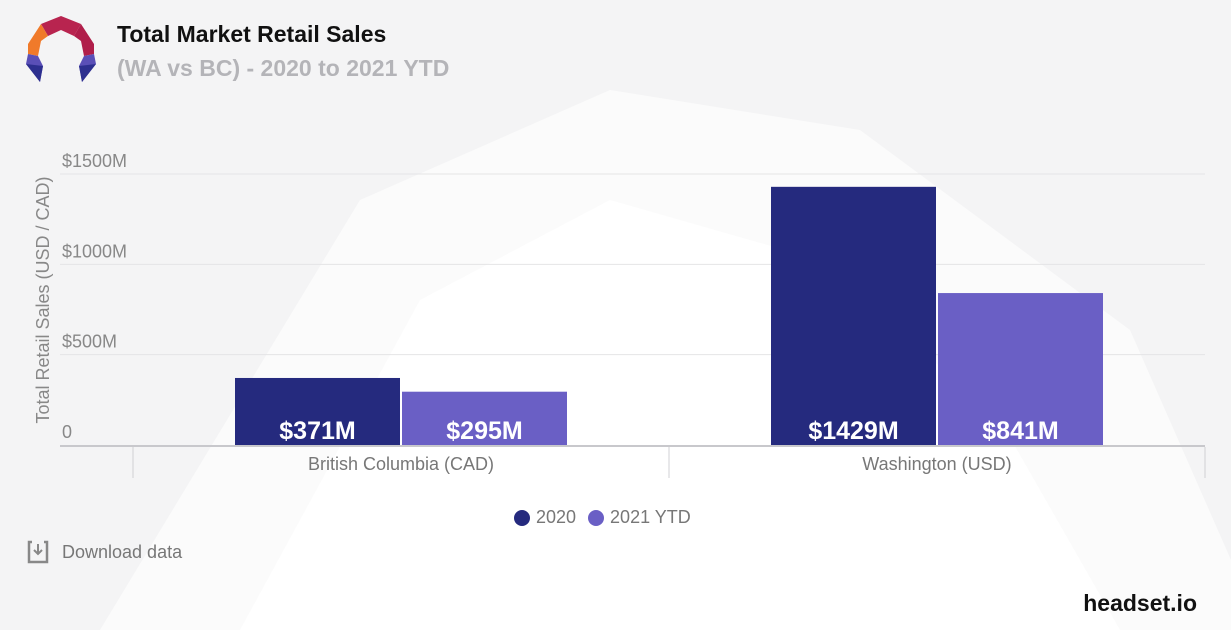 The height and width of the screenshot is (630, 1231). I want to click on y-tick-label: $500M, so click(89, 342).